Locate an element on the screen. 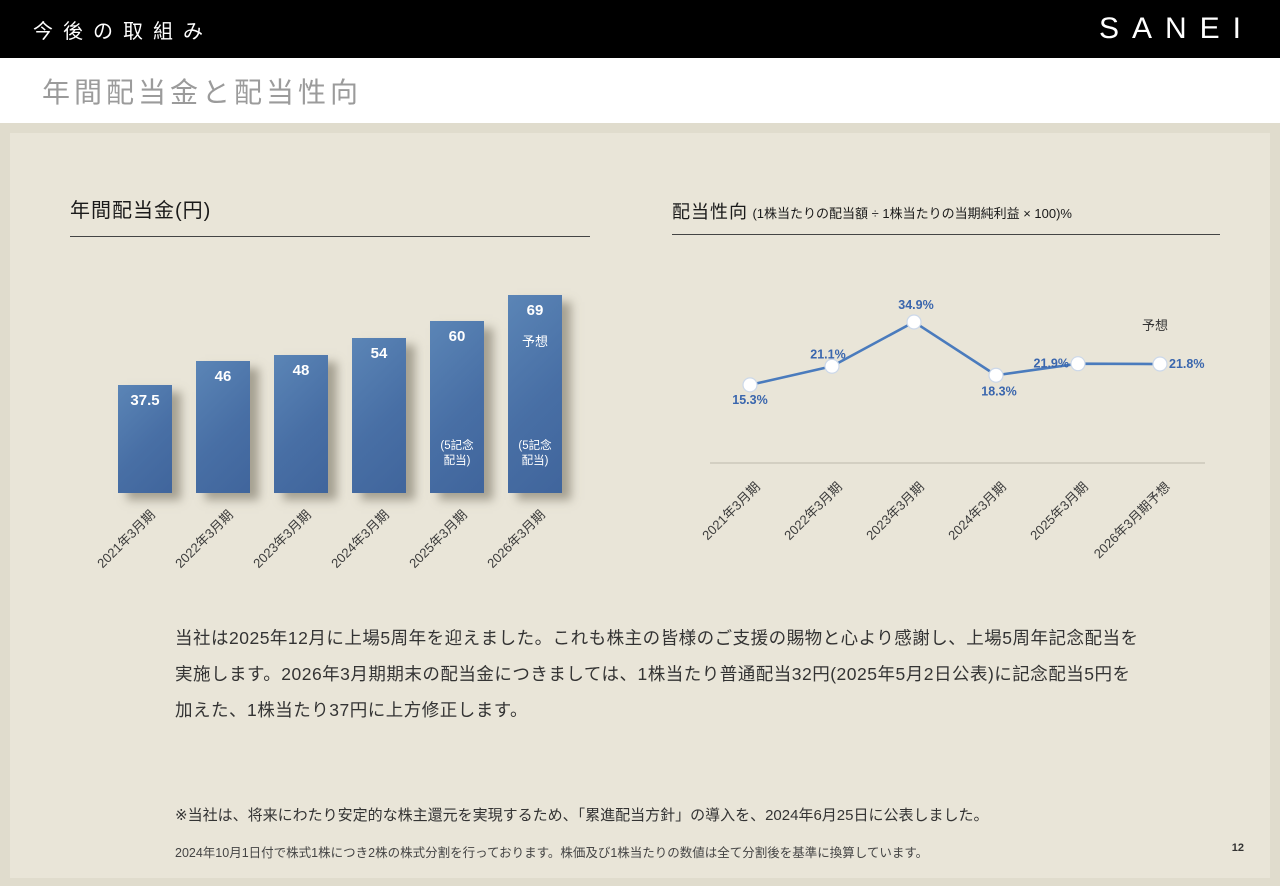  line-chart-subtitle: (1株当たりの配当額 ÷ 1株当たりの当期純利益 × 100)% is located at coordinates (912, 213).